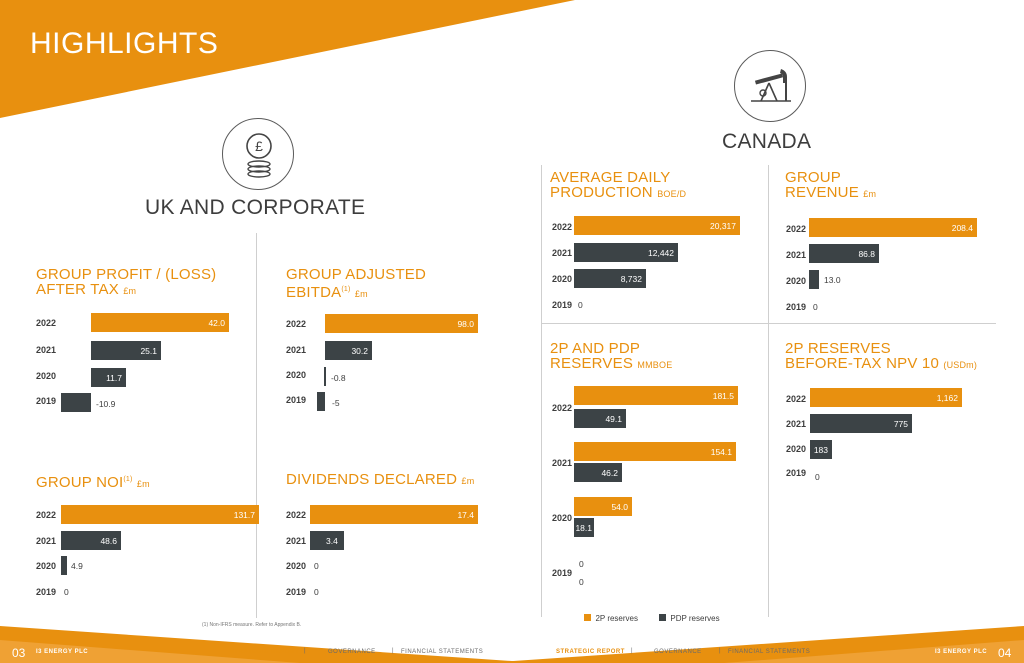 This screenshot has height=663, width=1024. I want to click on bar-value: -0.8, so click(338, 378).